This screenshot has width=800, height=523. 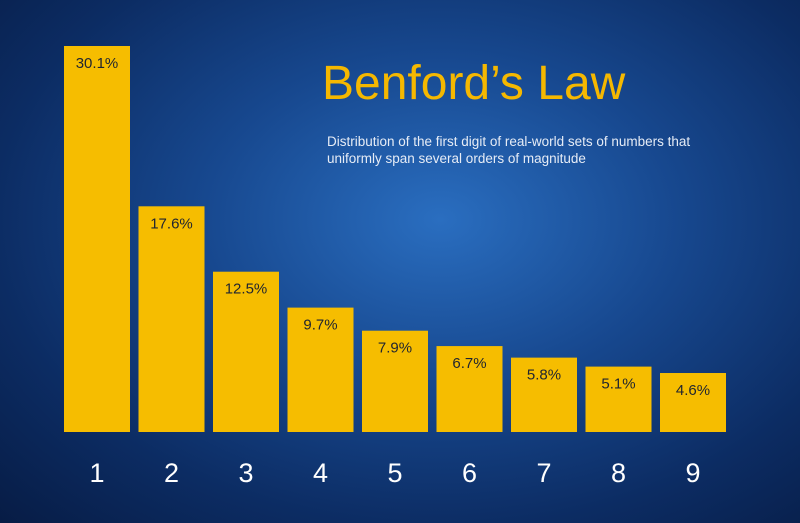 I want to click on data-label-1: 30.1%, so click(x=97, y=63).